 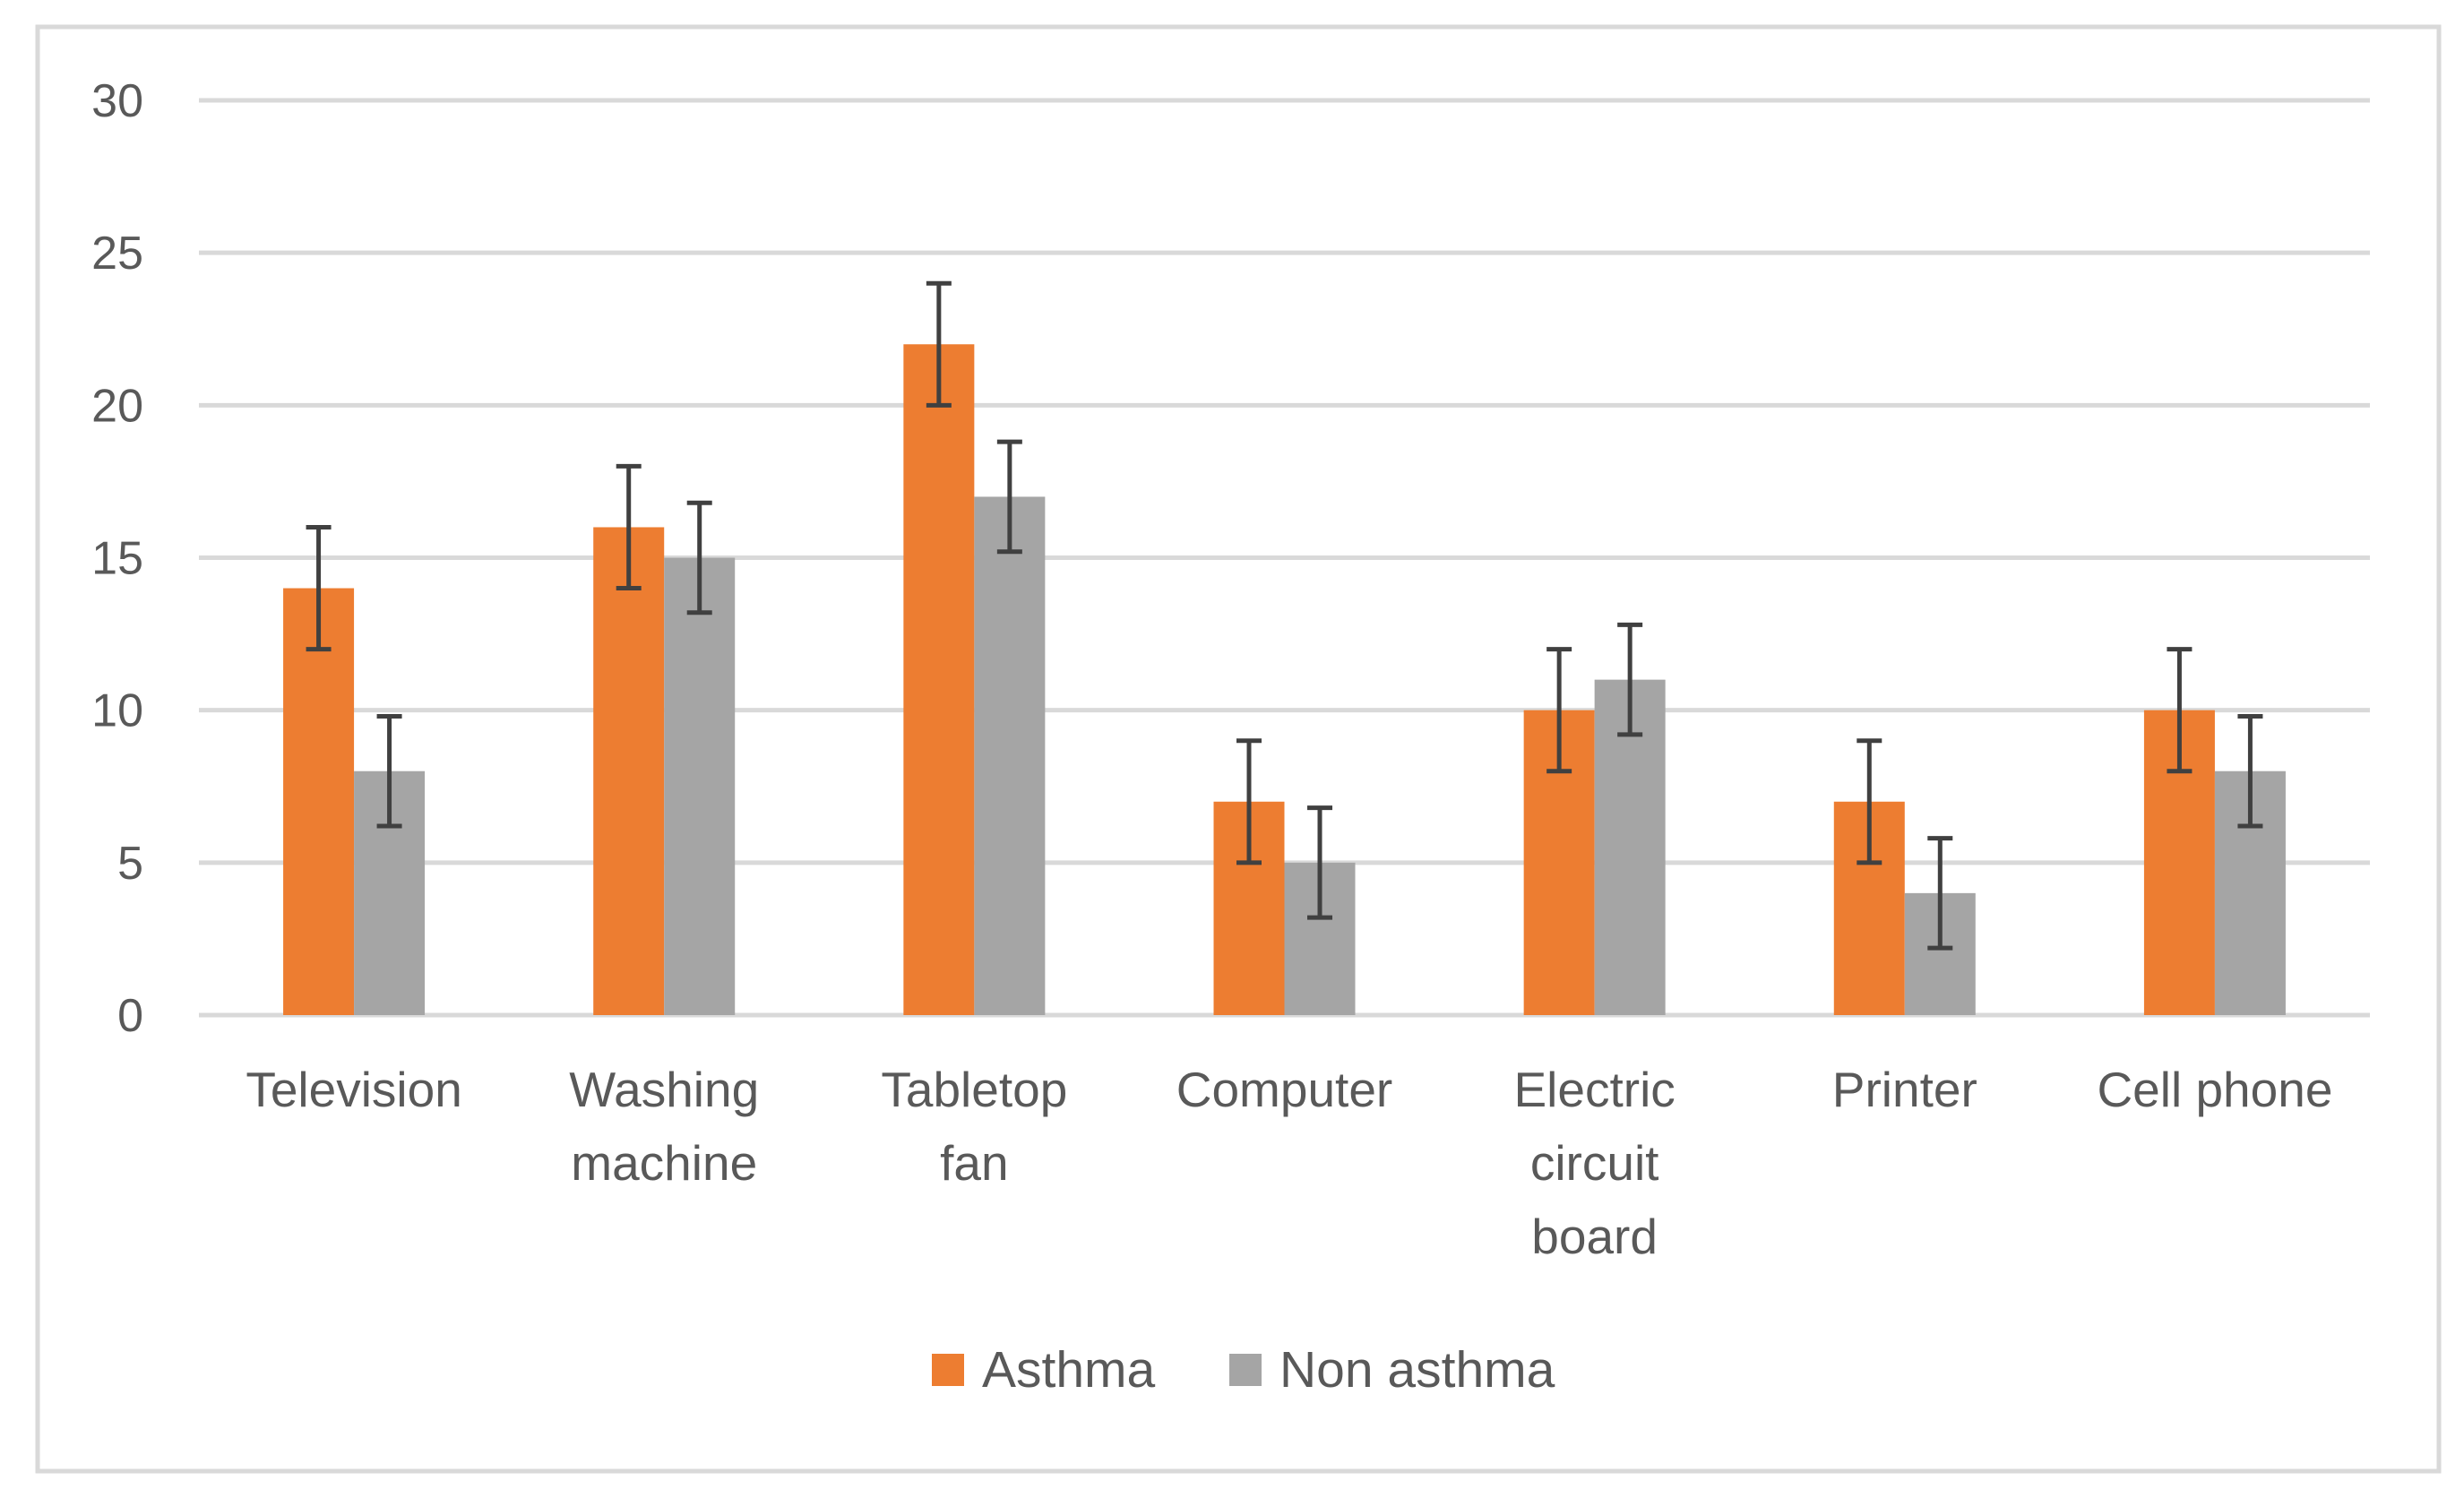 What do you see at coordinates (117, 711) in the screenshot?
I see `y-tick-label: 10` at bounding box center [117, 711].